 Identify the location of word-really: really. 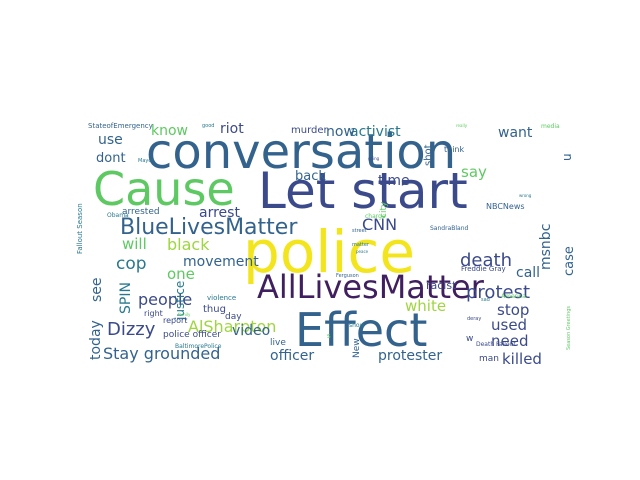
(462, 125).